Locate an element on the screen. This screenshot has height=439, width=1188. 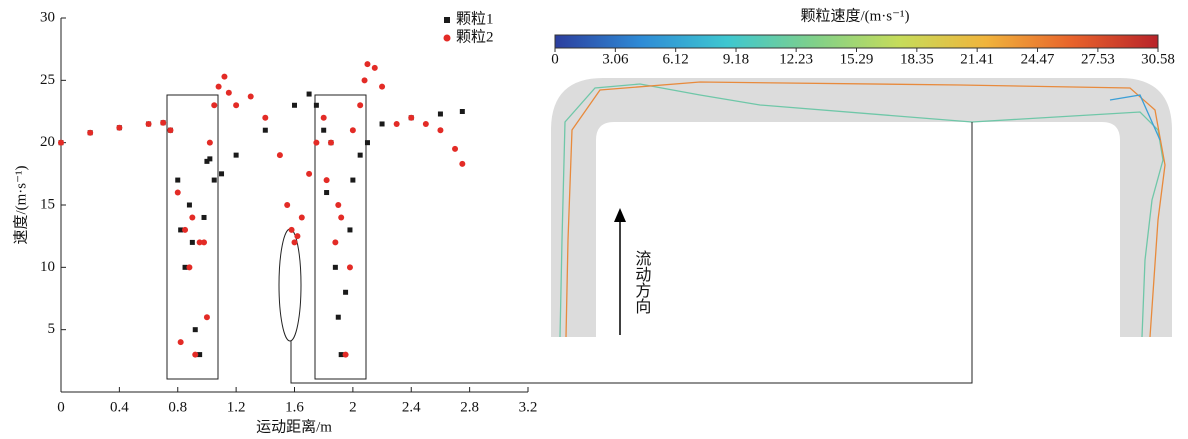
y-axis-label: 速度/(m·s⁻¹) is located at coordinates (20, 204).